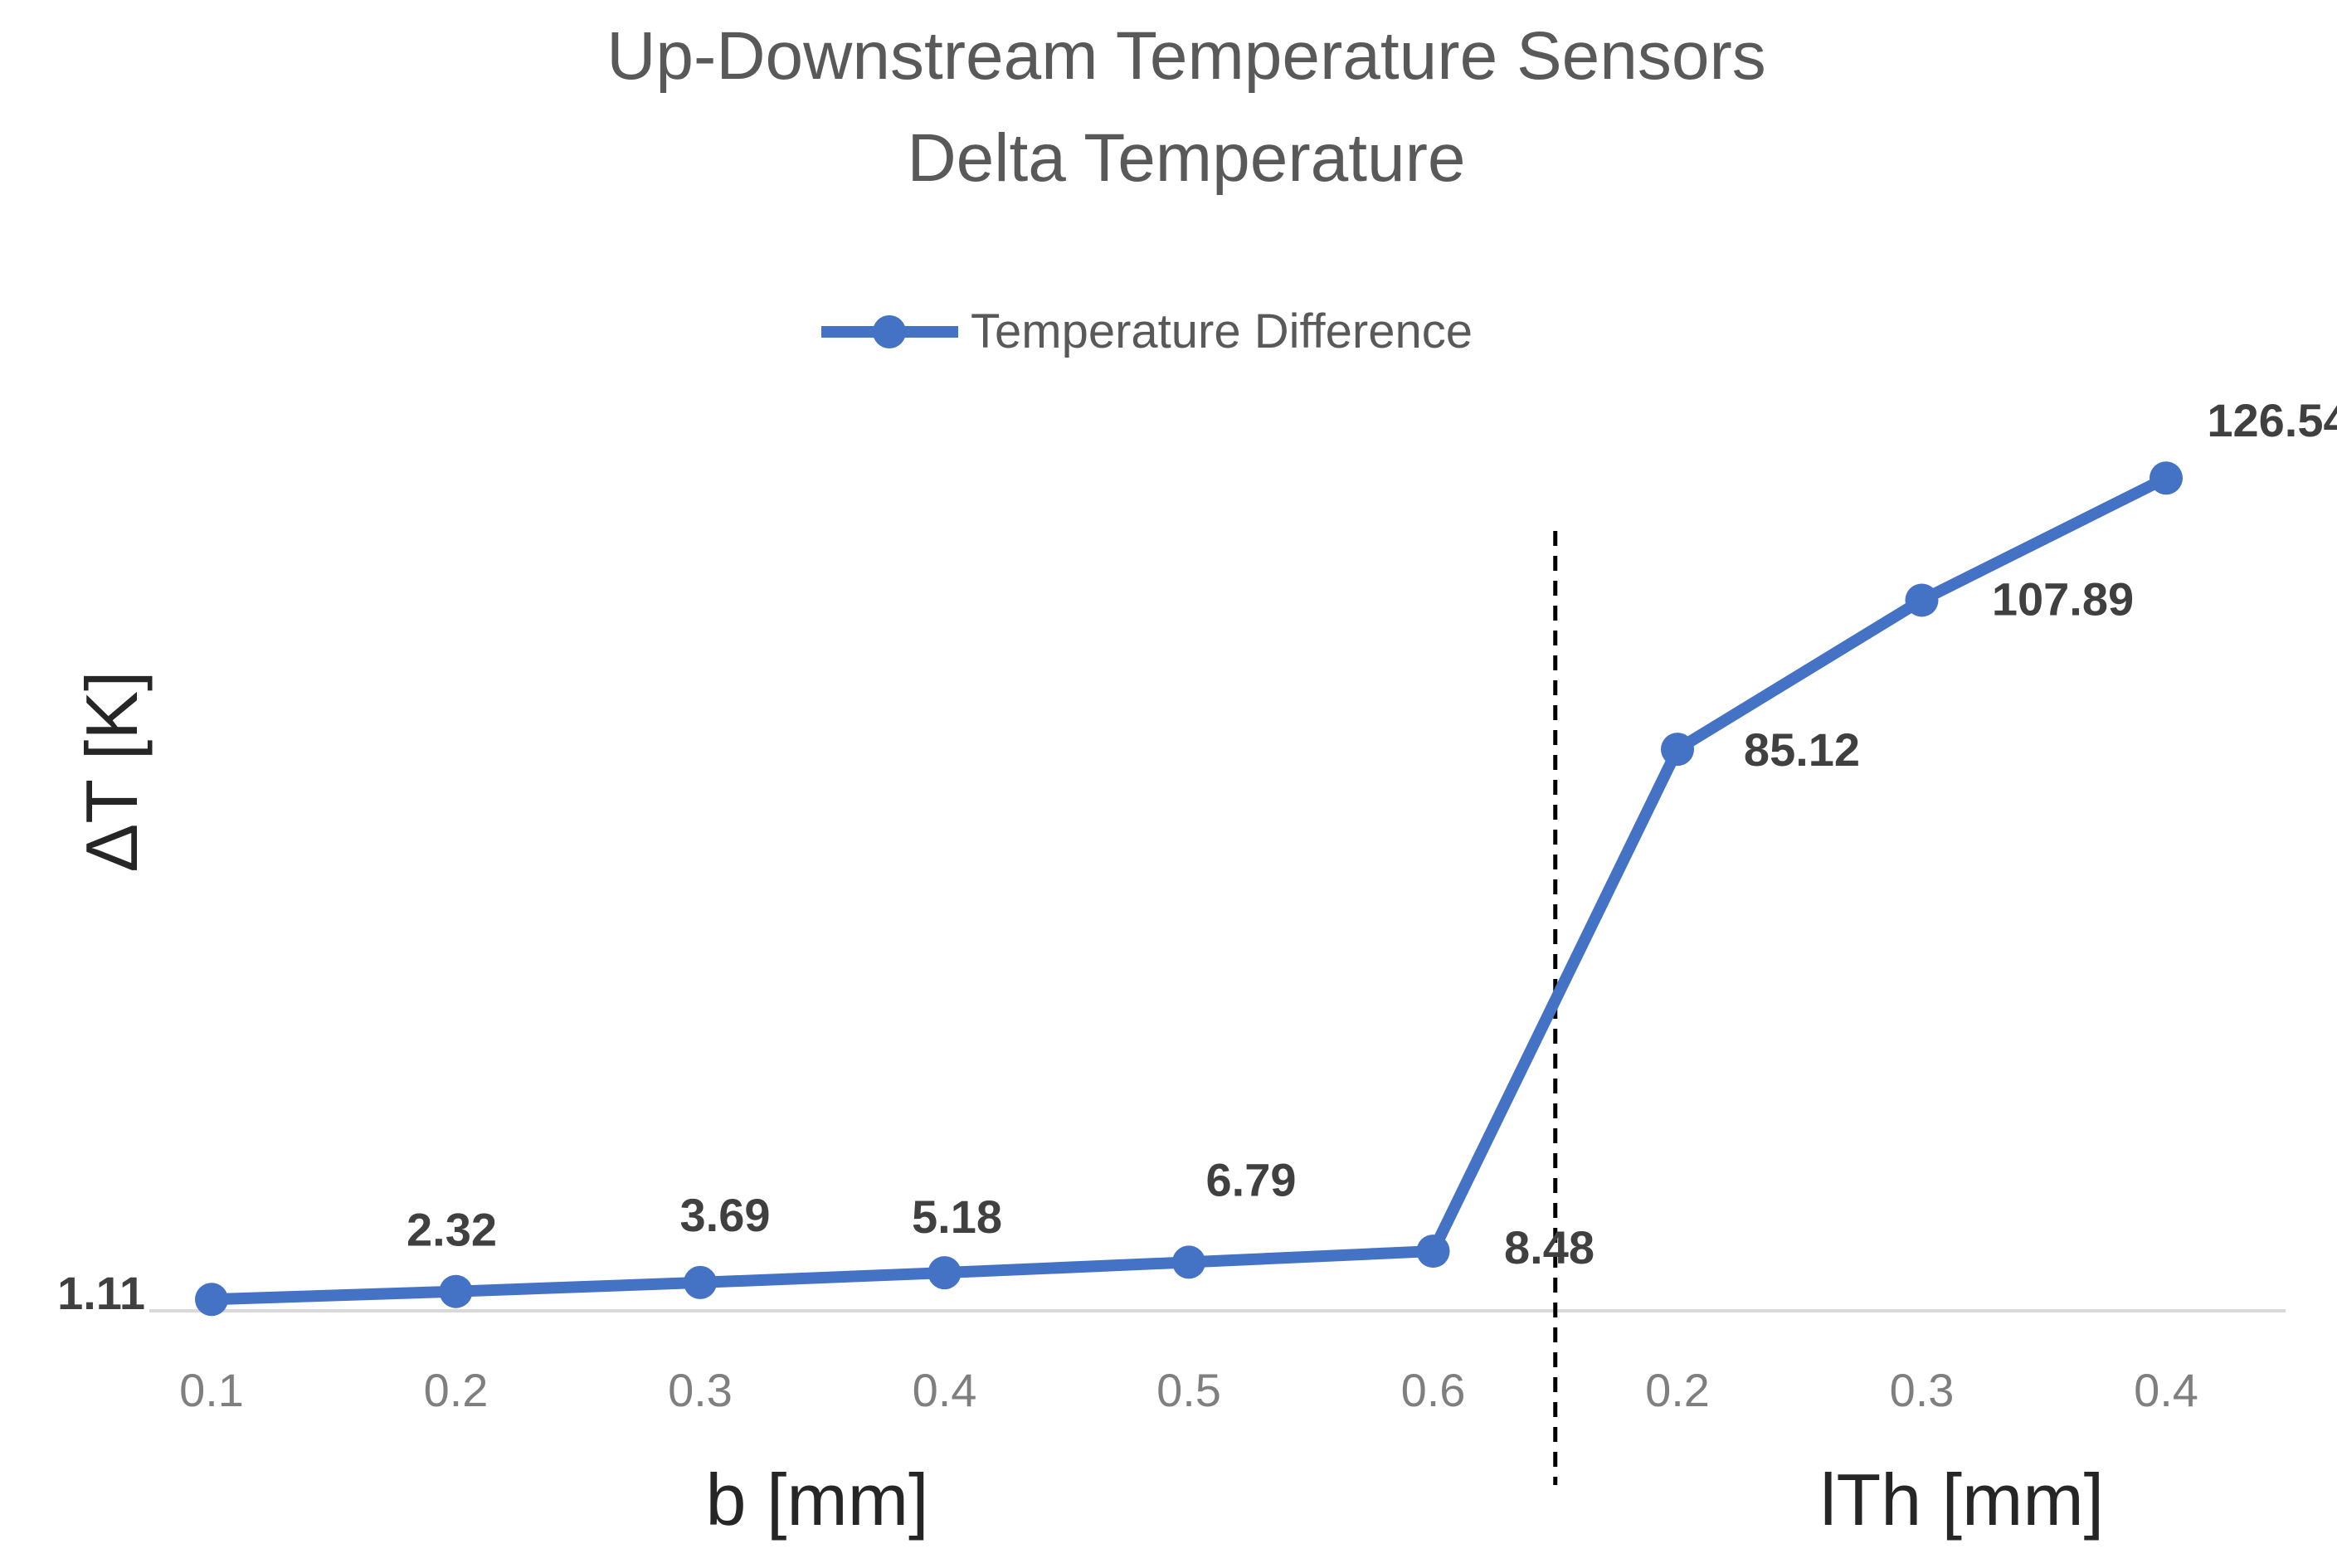  I want to click on data-label: 5.18, so click(957, 1217).